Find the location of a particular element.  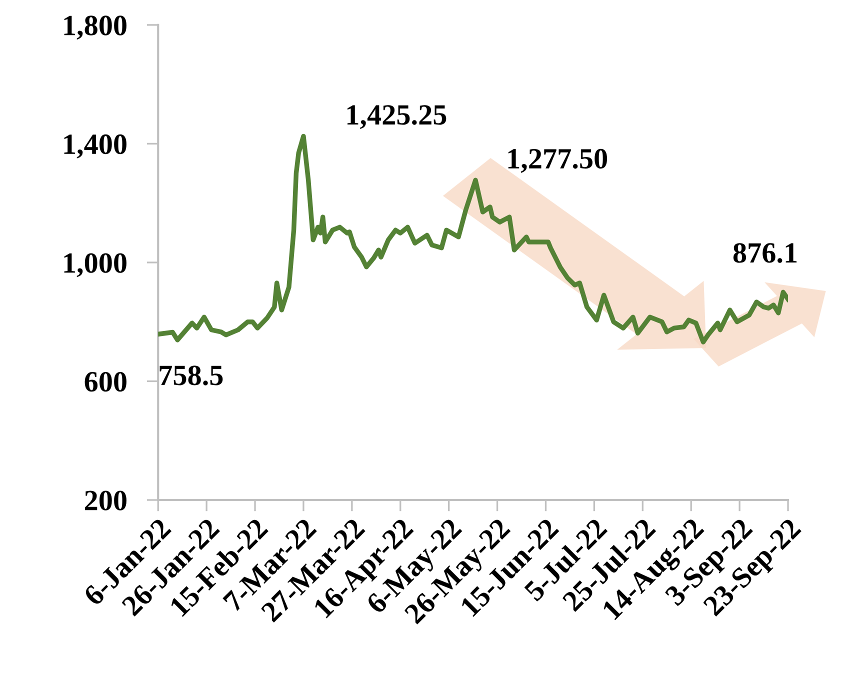

y-tick-label: 200 is located at coordinates (105, 500).